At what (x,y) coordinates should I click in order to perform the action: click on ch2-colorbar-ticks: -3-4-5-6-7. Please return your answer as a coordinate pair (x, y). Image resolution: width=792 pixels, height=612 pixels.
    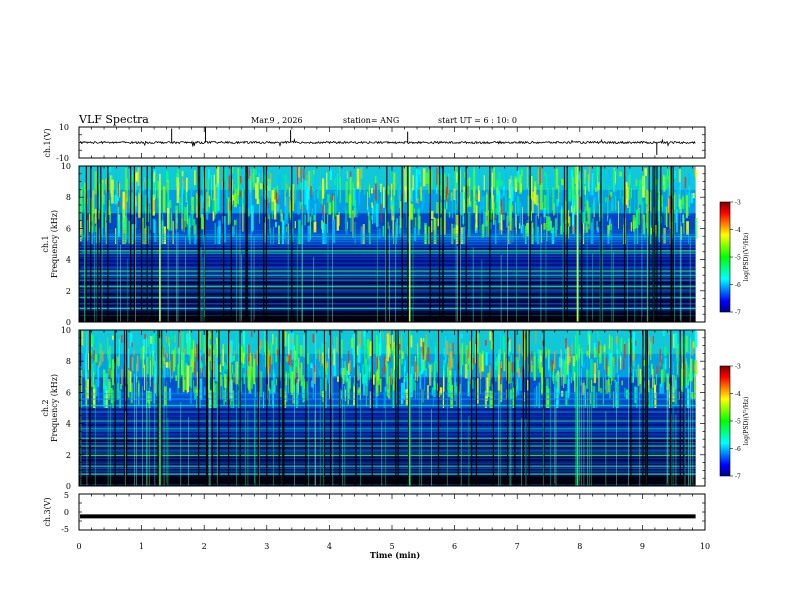
    Looking at the image, I should click on (735, 422).